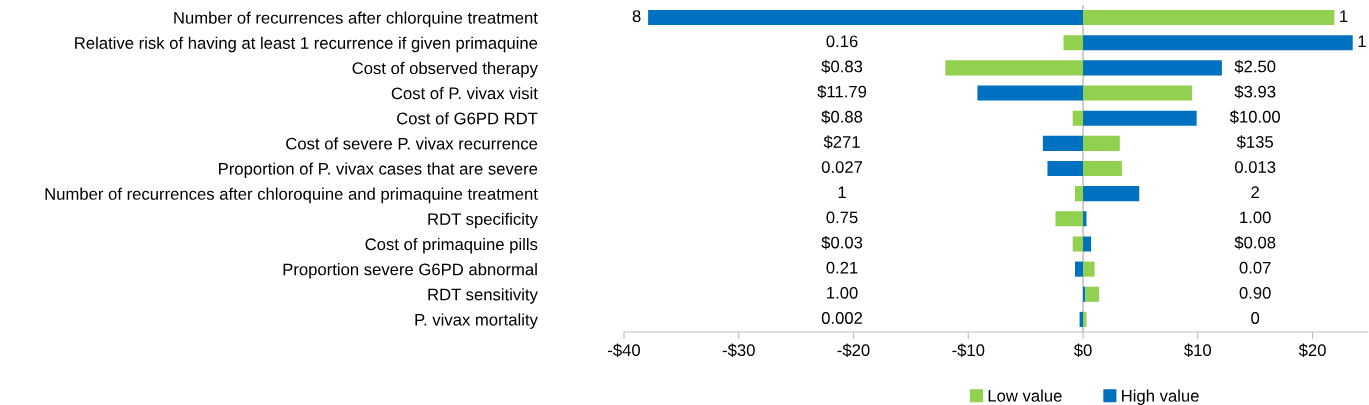  What do you see at coordinates (1255, 318) in the screenshot?
I see `annotation: 0` at bounding box center [1255, 318].